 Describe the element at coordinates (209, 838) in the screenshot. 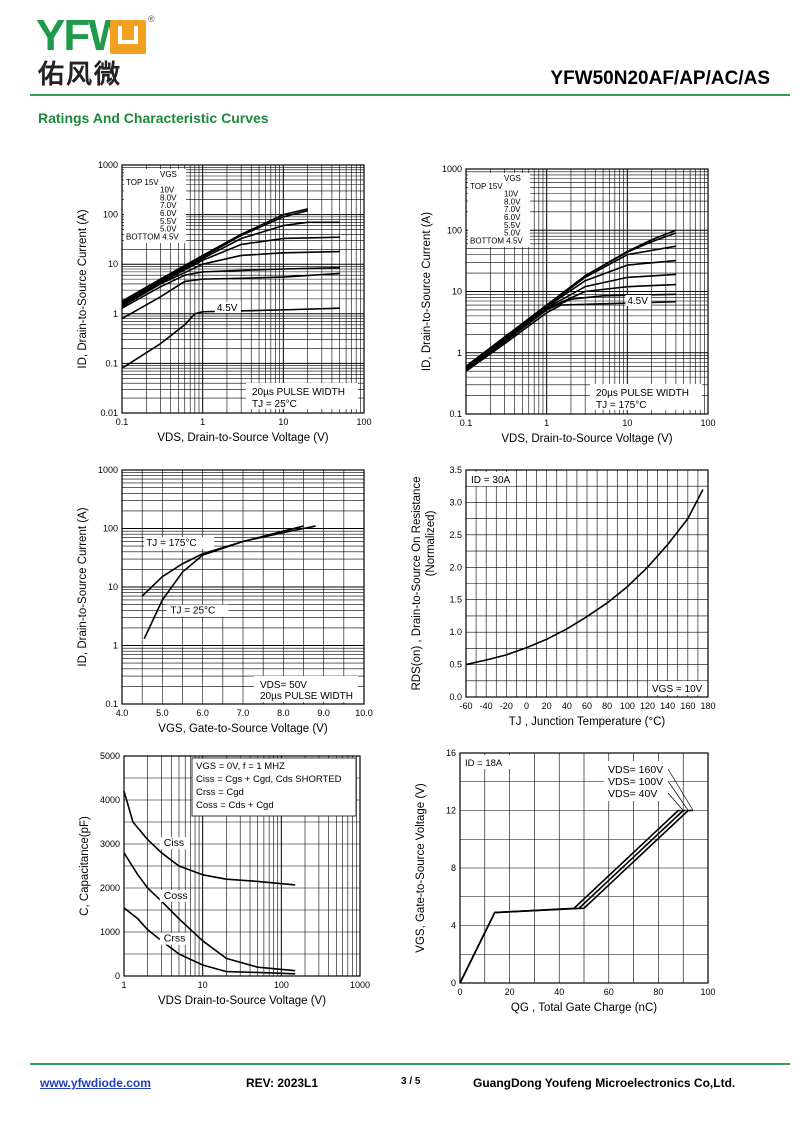

I see `series-line-ciss` at that location.